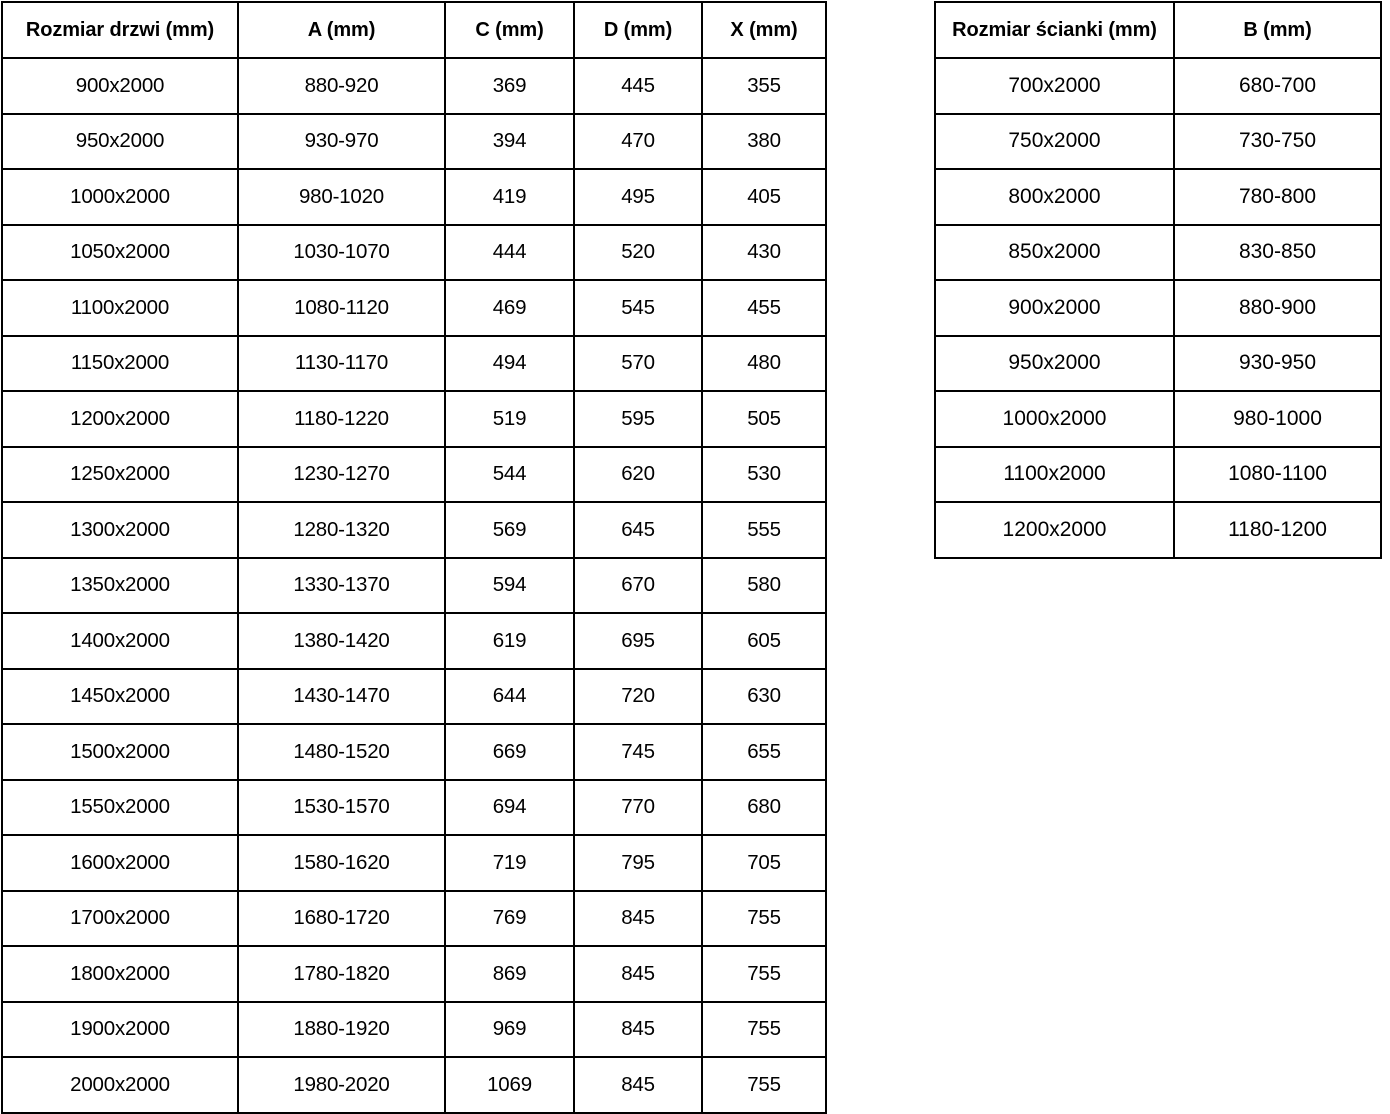 This screenshot has height=1114, width=1390. Describe the element at coordinates (509, 863) in the screenshot. I see `cell-c: 719` at that location.